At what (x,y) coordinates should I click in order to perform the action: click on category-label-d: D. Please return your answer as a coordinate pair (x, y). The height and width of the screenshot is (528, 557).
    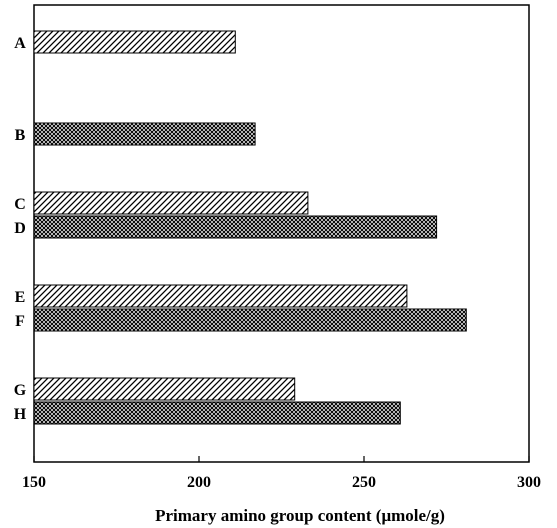
    Looking at the image, I should click on (20, 228).